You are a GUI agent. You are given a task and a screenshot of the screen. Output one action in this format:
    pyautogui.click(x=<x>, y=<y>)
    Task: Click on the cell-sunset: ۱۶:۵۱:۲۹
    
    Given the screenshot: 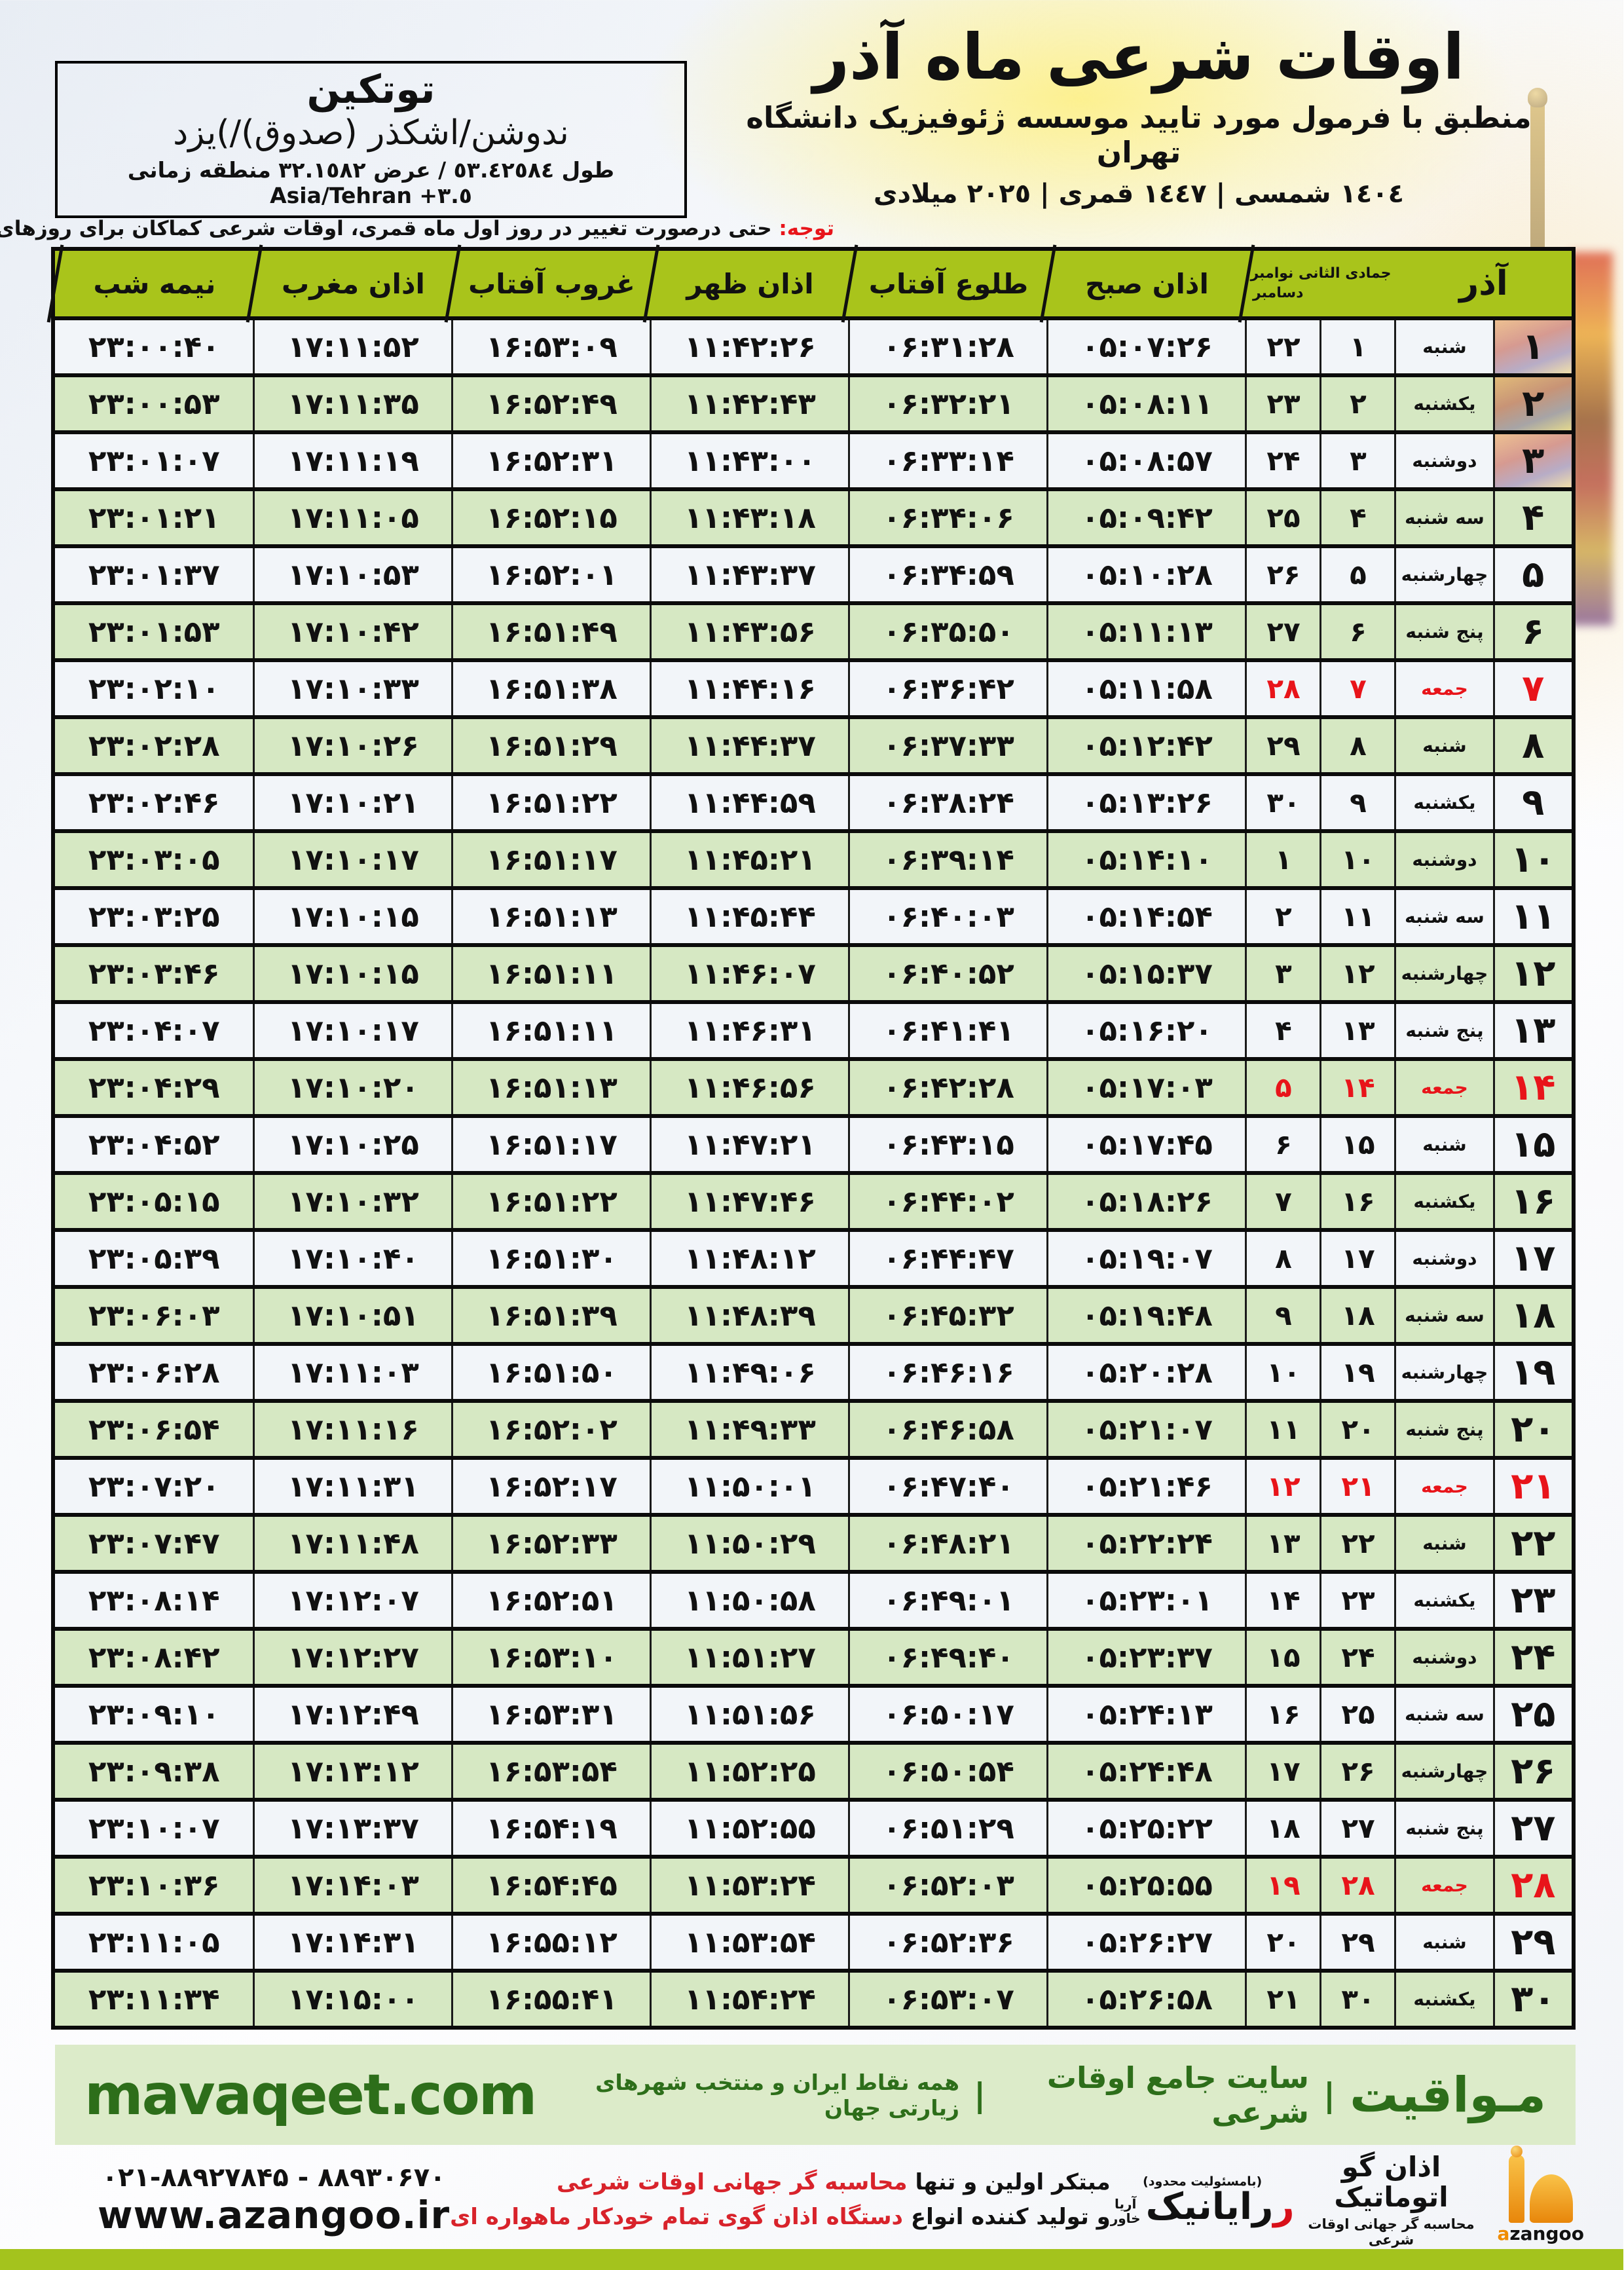 What is the action you would take?
    pyautogui.click(x=552, y=745)
    